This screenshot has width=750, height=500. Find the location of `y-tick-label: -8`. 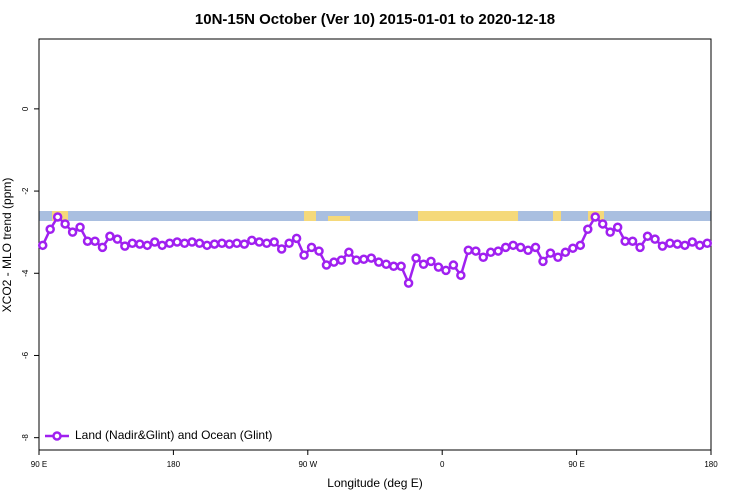

y-tick-label: -8 is located at coordinates (25, 438).